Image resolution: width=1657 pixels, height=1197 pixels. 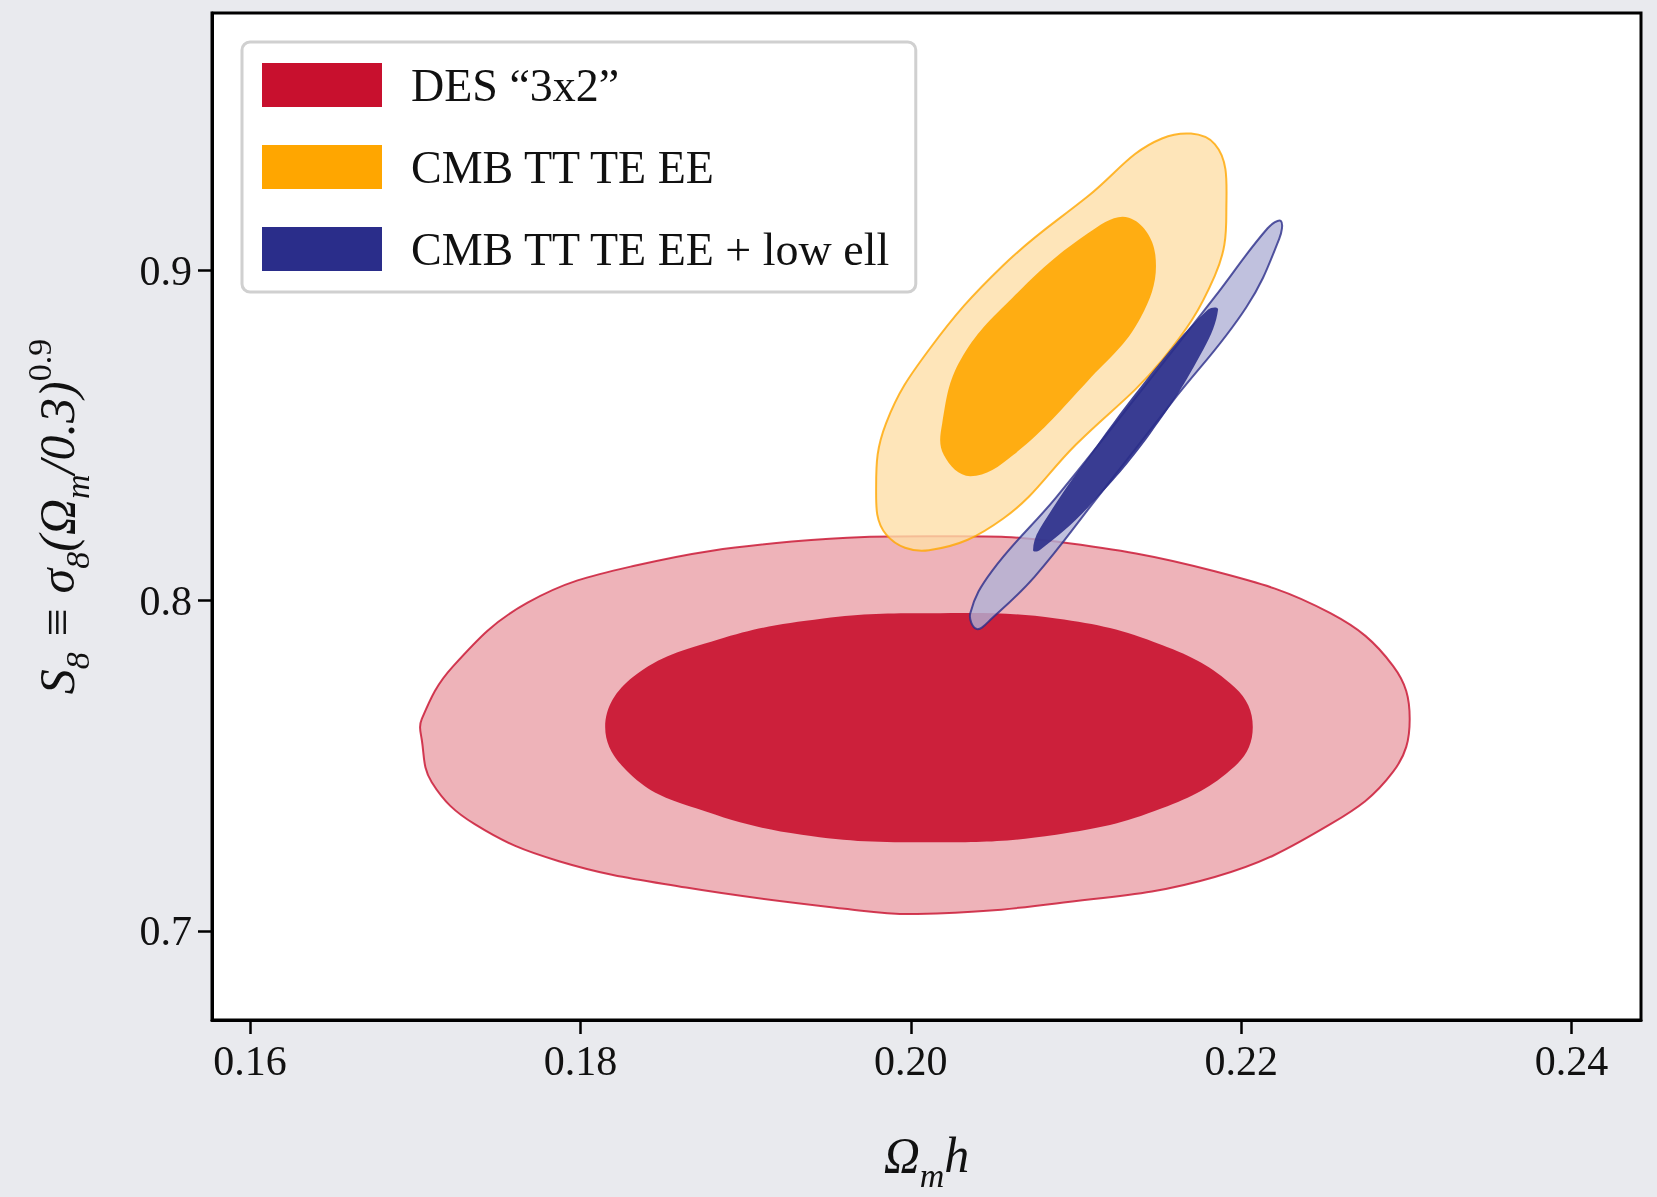 I want to click on y-axis-title: S8 ≡ σ8(Ωm/0.3)0.9, so click(x=58, y=516).